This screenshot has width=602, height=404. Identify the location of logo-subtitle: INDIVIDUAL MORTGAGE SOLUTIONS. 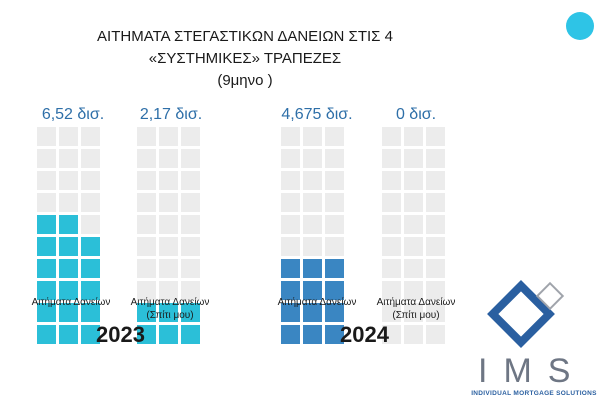
(534, 393).